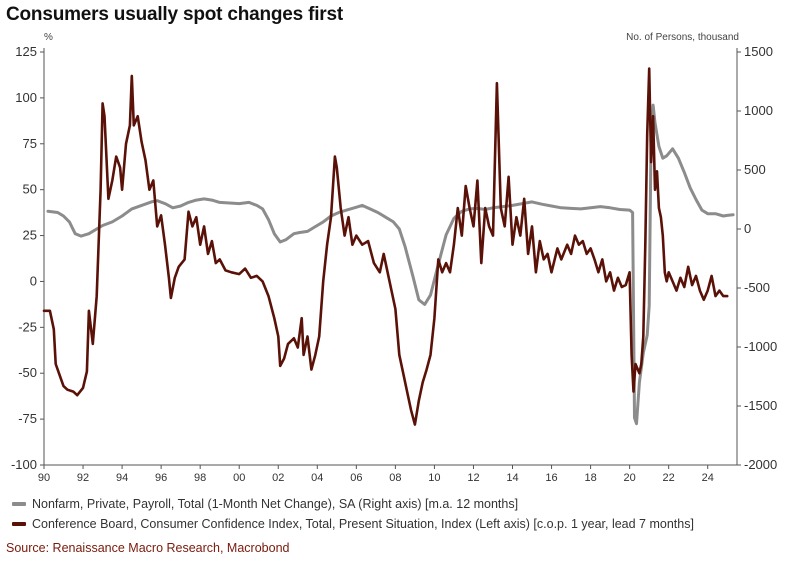 This screenshot has width=795, height=570. What do you see at coordinates (27, 258) in the screenshot?
I see `left-axis: 125 100 75 50 25 0 -25 -50 -75 -100` at bounding box center [27, 258].